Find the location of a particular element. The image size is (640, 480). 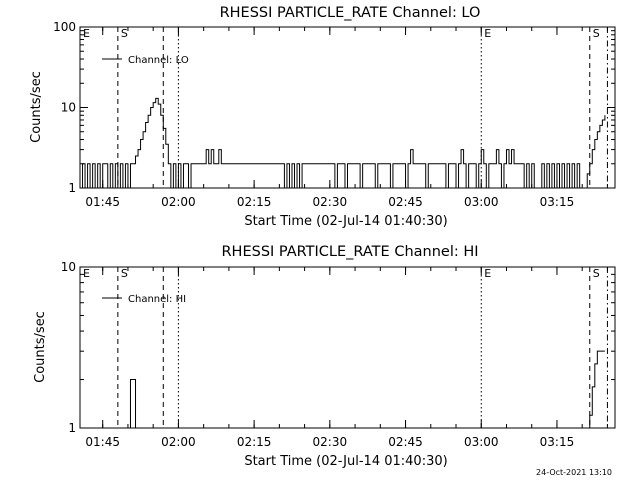

chart-title-lo: RHESSI PARTICLE_RATE Channel: LO is located at coordinates (350, 13).